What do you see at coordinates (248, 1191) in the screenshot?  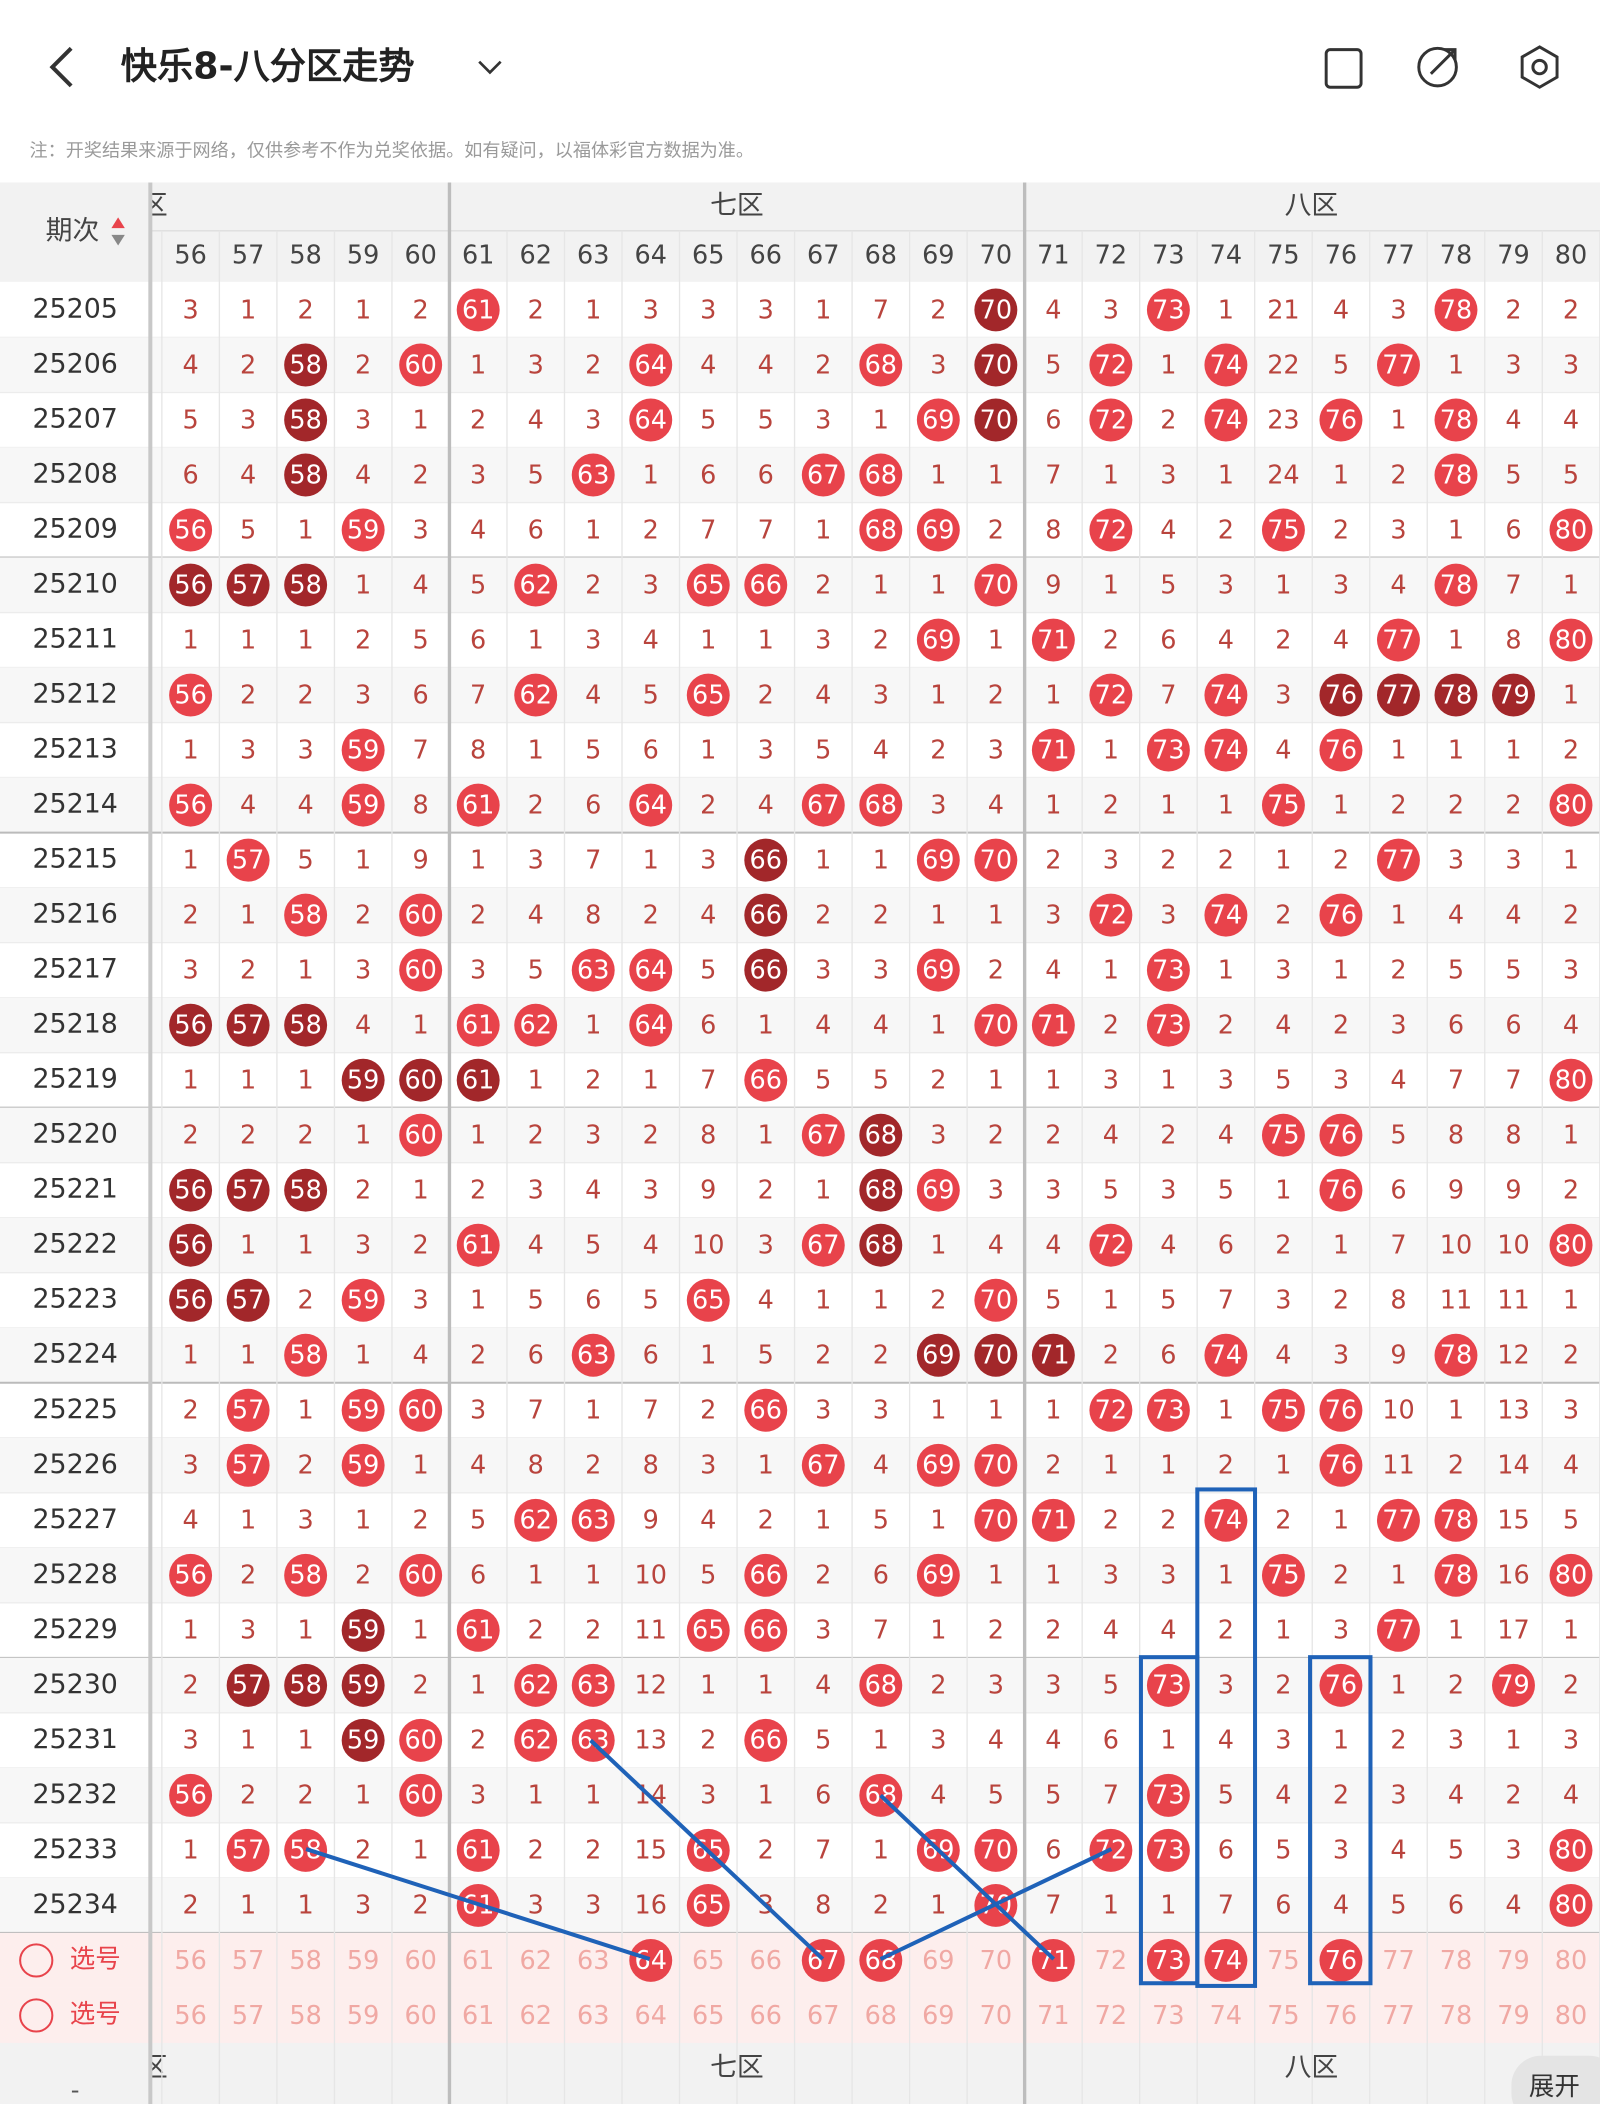 I see `cell: 57` at bounding box center [248, 1191].